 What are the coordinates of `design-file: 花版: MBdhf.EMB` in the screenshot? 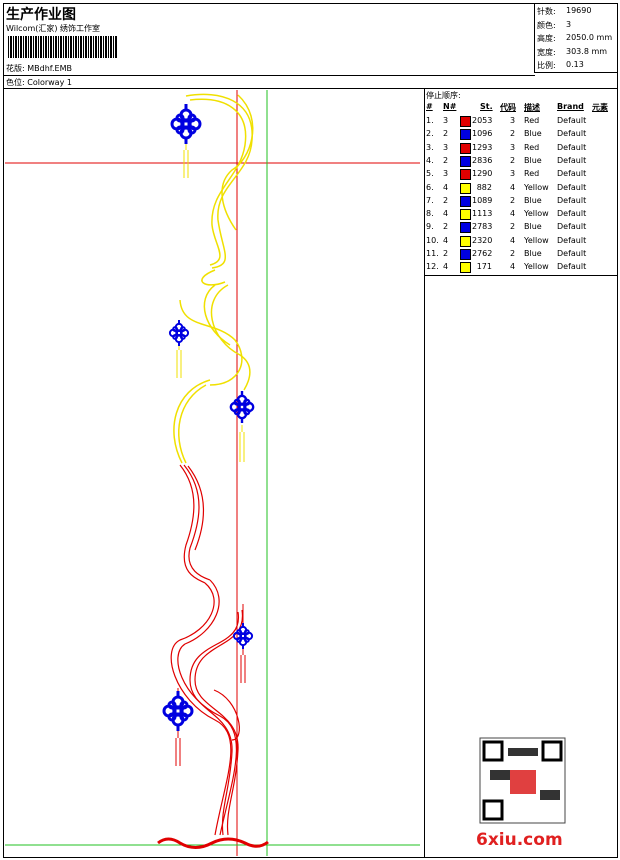 It's located at (39, 68).